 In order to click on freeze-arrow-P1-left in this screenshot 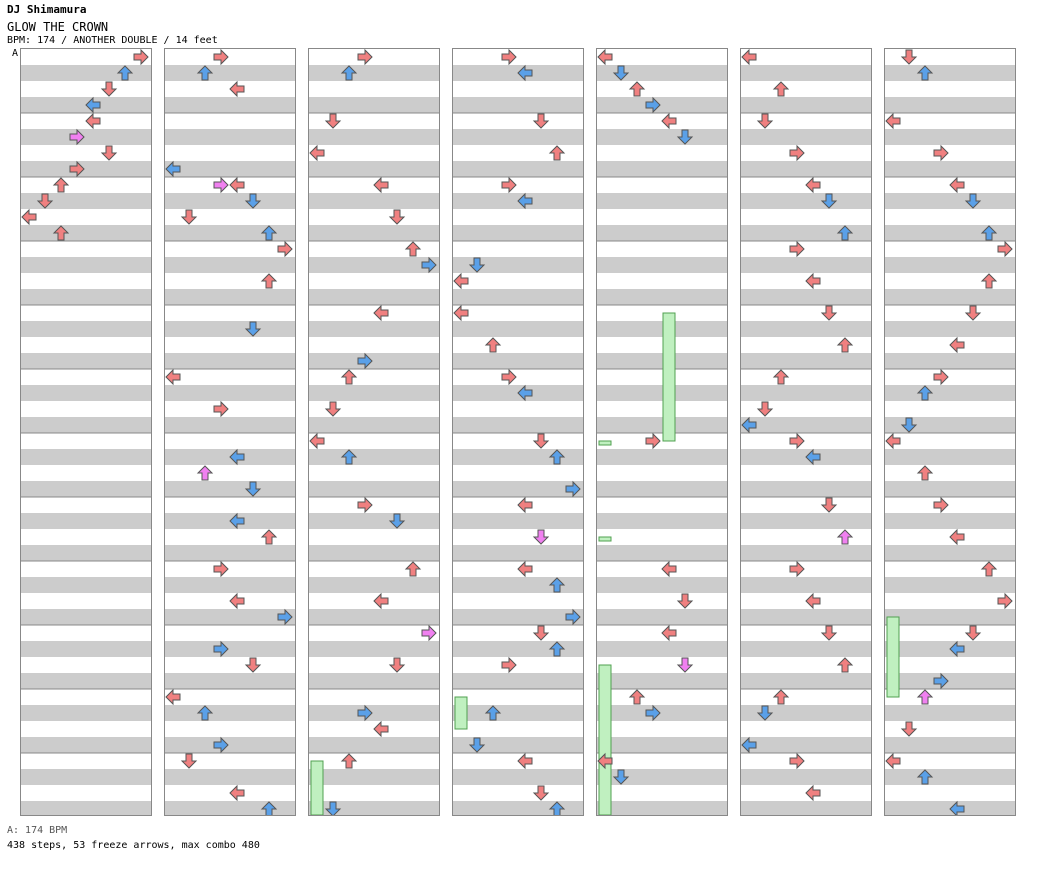, I will do `click(605, 787)`.